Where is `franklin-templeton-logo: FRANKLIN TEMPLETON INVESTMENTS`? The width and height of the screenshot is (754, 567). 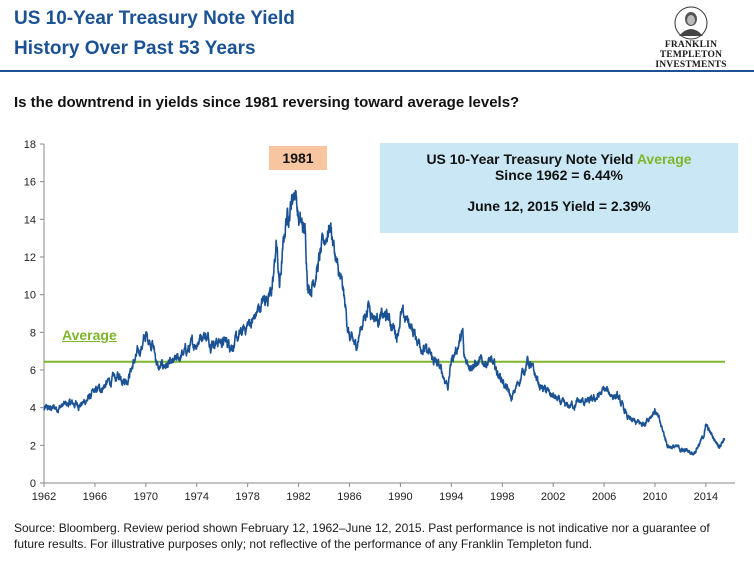 franklin-templeton-logo: FRANKLIN TEMPLETON INVESTMENTS is located at coordinates (691, 38).